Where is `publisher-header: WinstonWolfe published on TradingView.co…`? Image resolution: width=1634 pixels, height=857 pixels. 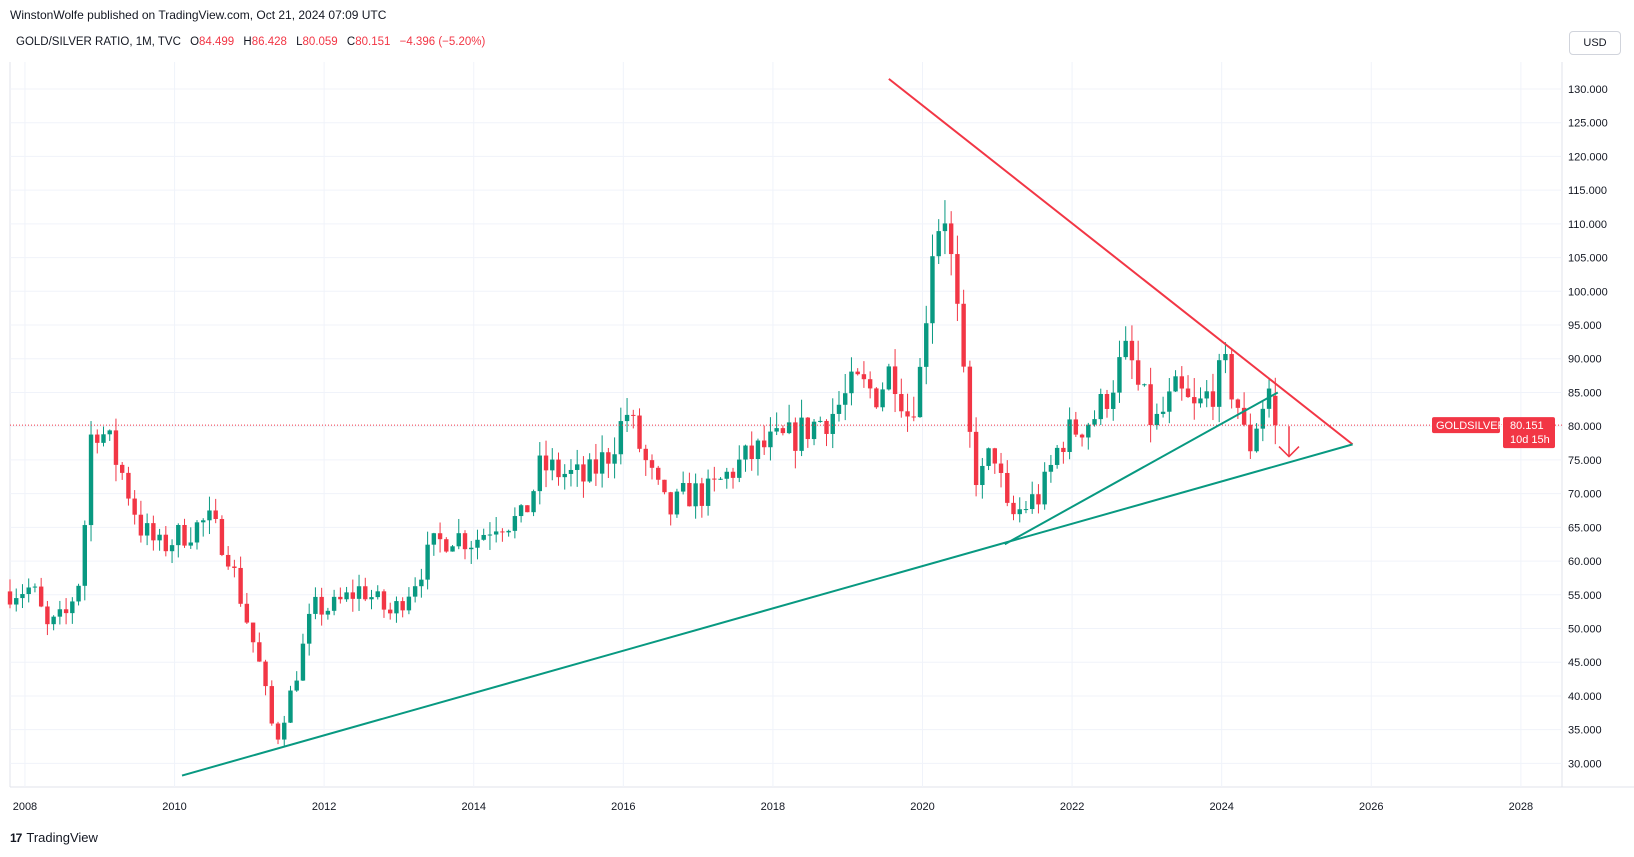 publisher-header: WinstonWolfe published on TradingView.co… is located at coordinates (198, 15).